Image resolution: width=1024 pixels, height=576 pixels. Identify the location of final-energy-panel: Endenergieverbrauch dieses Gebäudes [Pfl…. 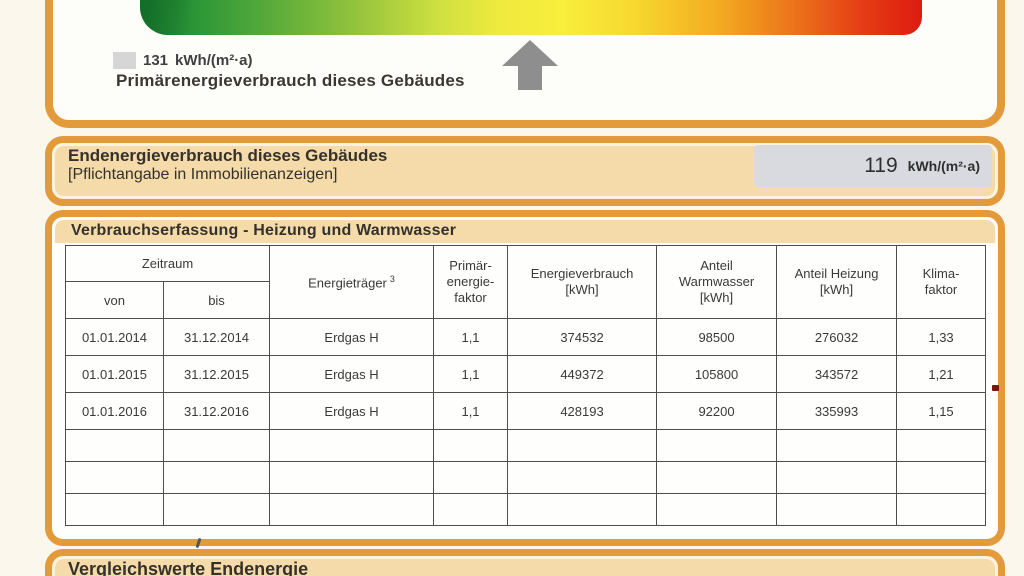
(525, 171).